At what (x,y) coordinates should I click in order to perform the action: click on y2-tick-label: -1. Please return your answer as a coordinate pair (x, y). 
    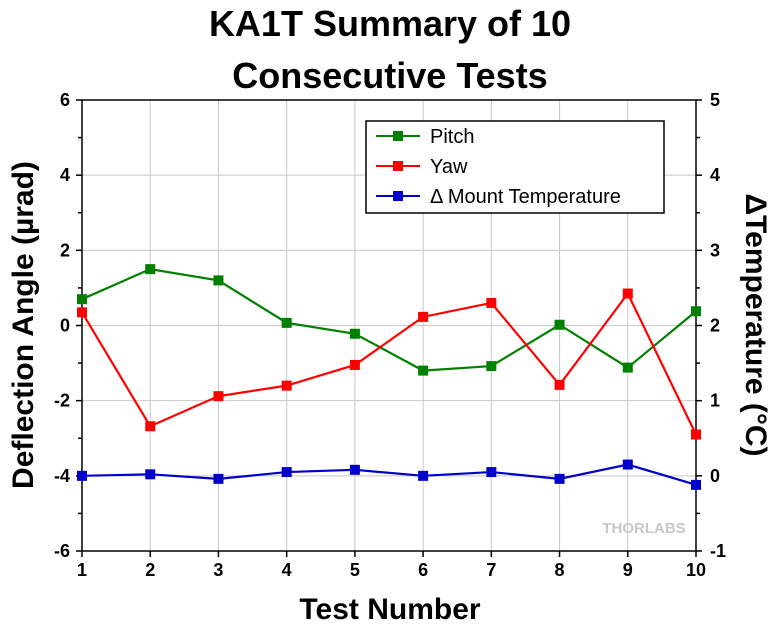
    Looking at the image, I should click on (718, 551).